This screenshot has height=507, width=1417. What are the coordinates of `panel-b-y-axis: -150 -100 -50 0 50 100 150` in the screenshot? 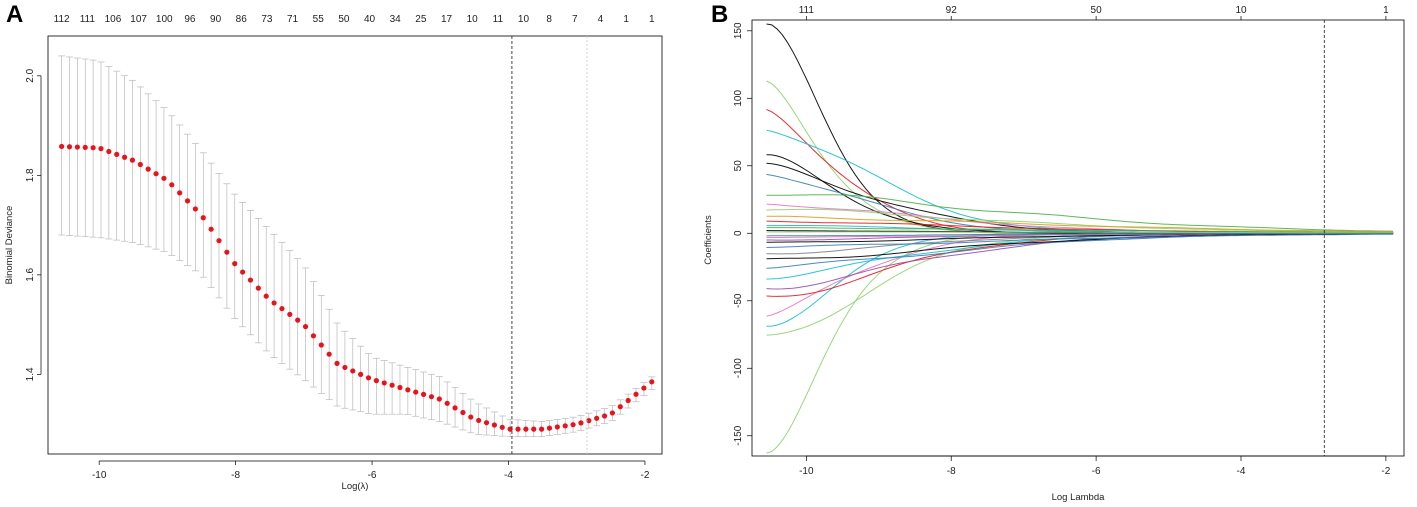 It's located at (742, 234).